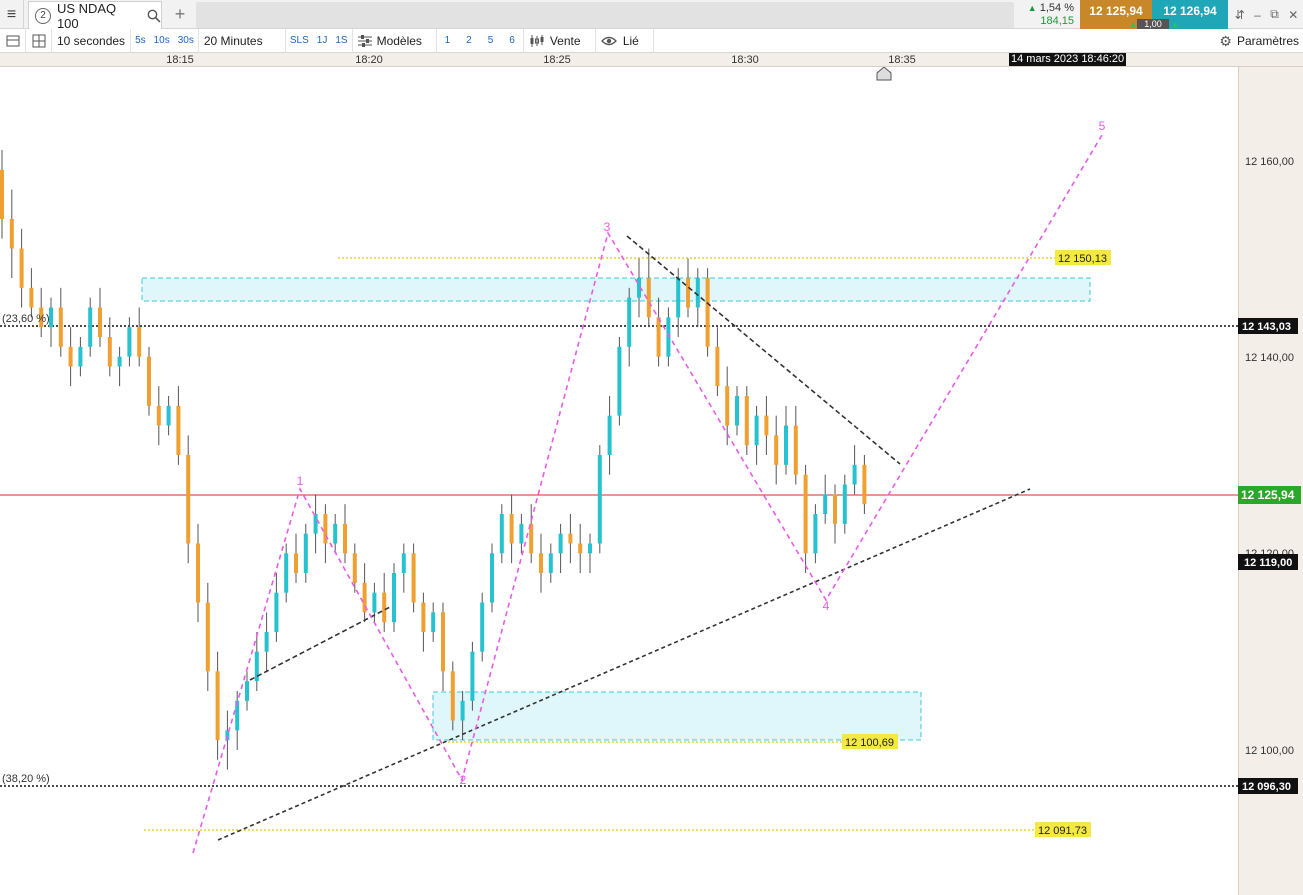  What do you see at coordinates (608, 40) in the screenshot?
I see `eye-icon` at bounding box center [608, 40].